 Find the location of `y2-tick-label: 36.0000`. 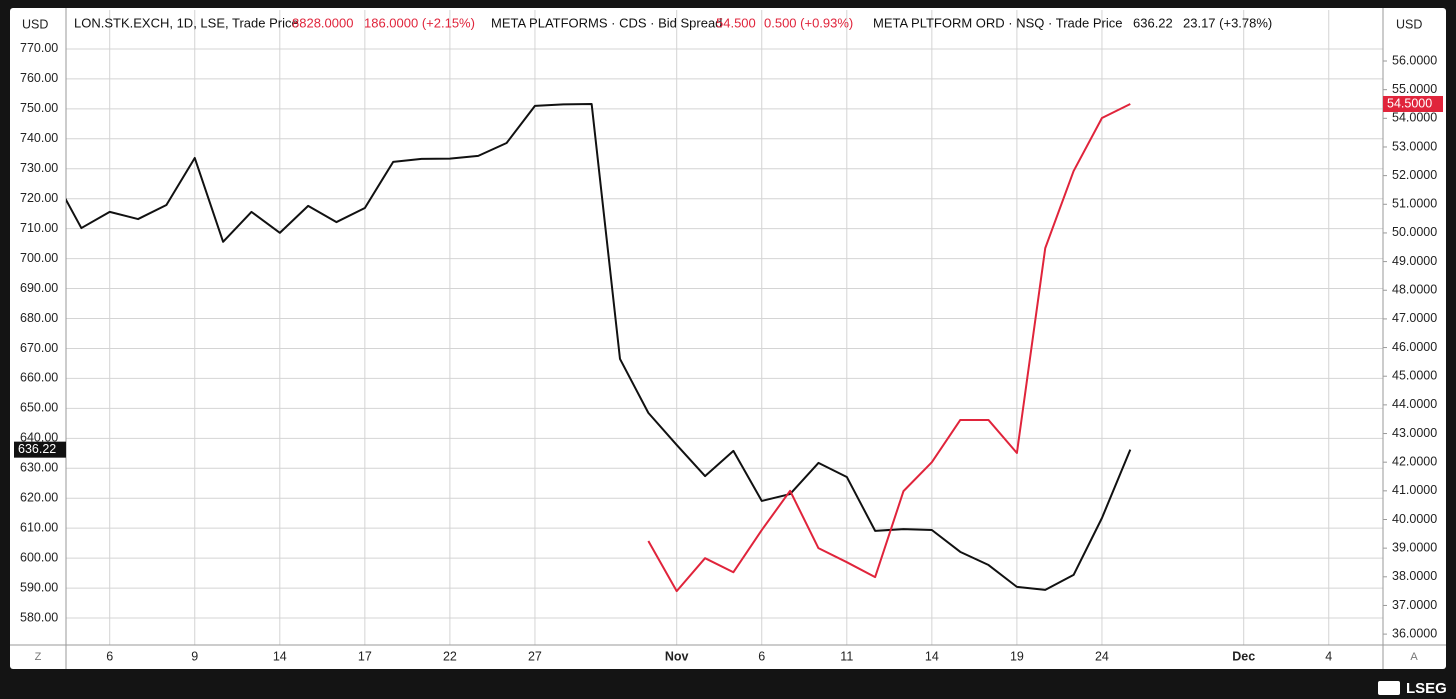

y2-tick-label: 36.0000 is located at coordinates (1414, 633).